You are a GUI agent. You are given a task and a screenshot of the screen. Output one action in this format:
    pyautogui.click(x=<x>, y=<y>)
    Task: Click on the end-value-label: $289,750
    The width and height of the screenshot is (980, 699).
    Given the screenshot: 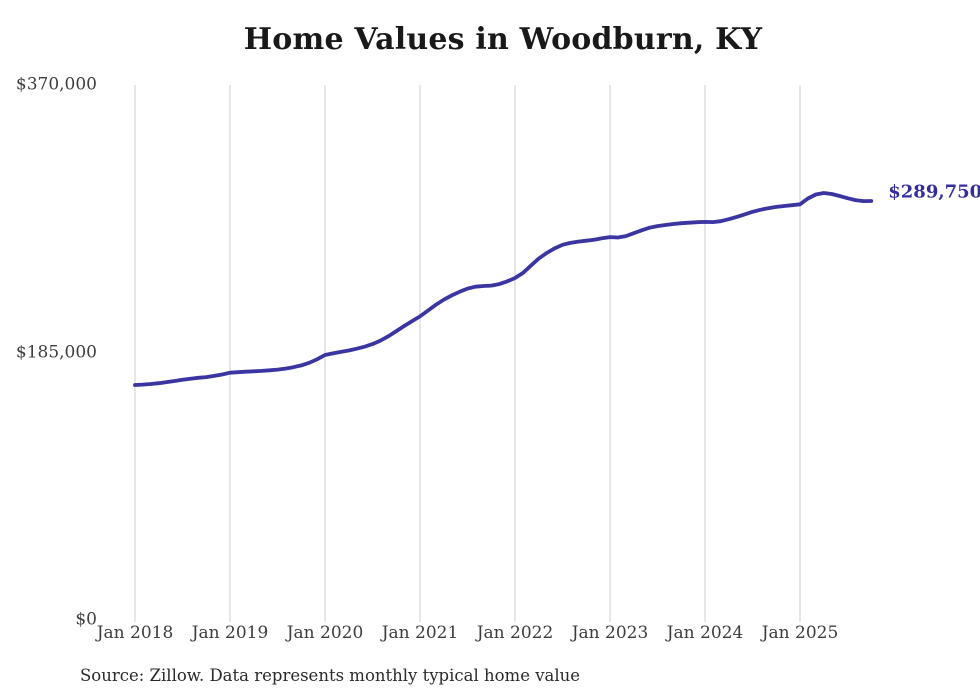 What is the action you would take?
    pyautogui.click(x=934, y=192)
    